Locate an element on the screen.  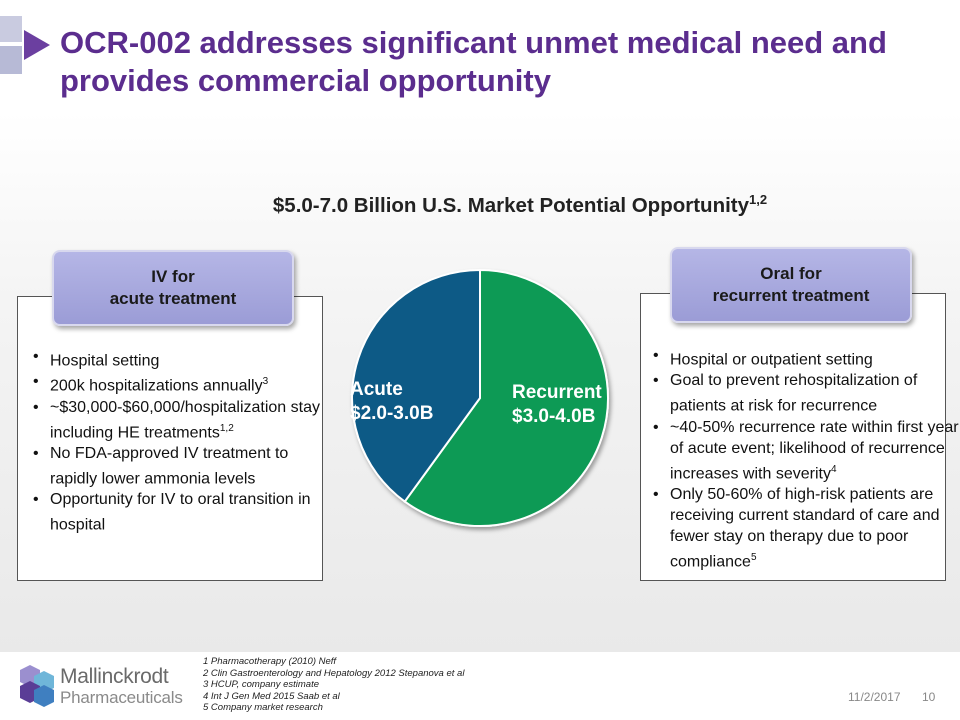
oral-recurrent-tab-line2: recurrent treatment is located at coordinates (791, 295).